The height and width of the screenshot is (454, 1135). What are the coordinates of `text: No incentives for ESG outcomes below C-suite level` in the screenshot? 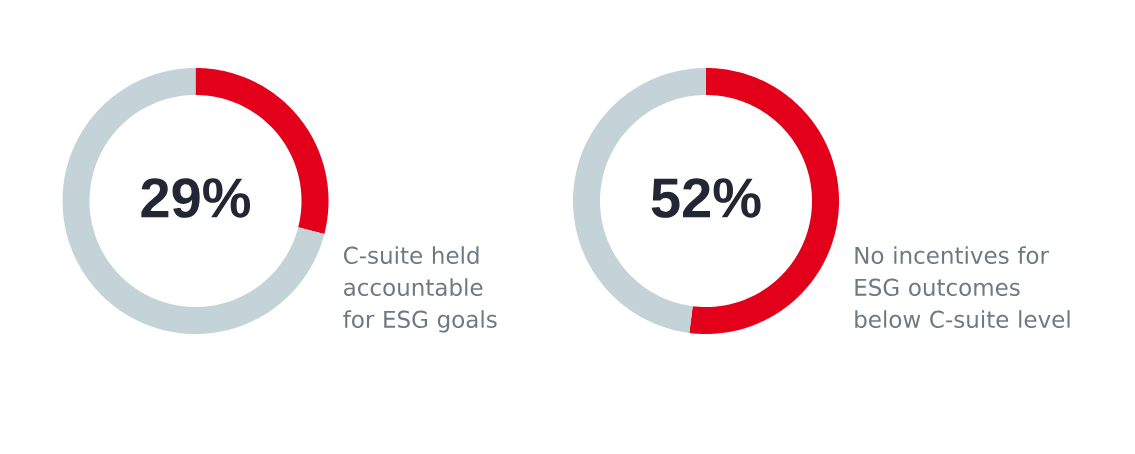 It's located at (962, 287).